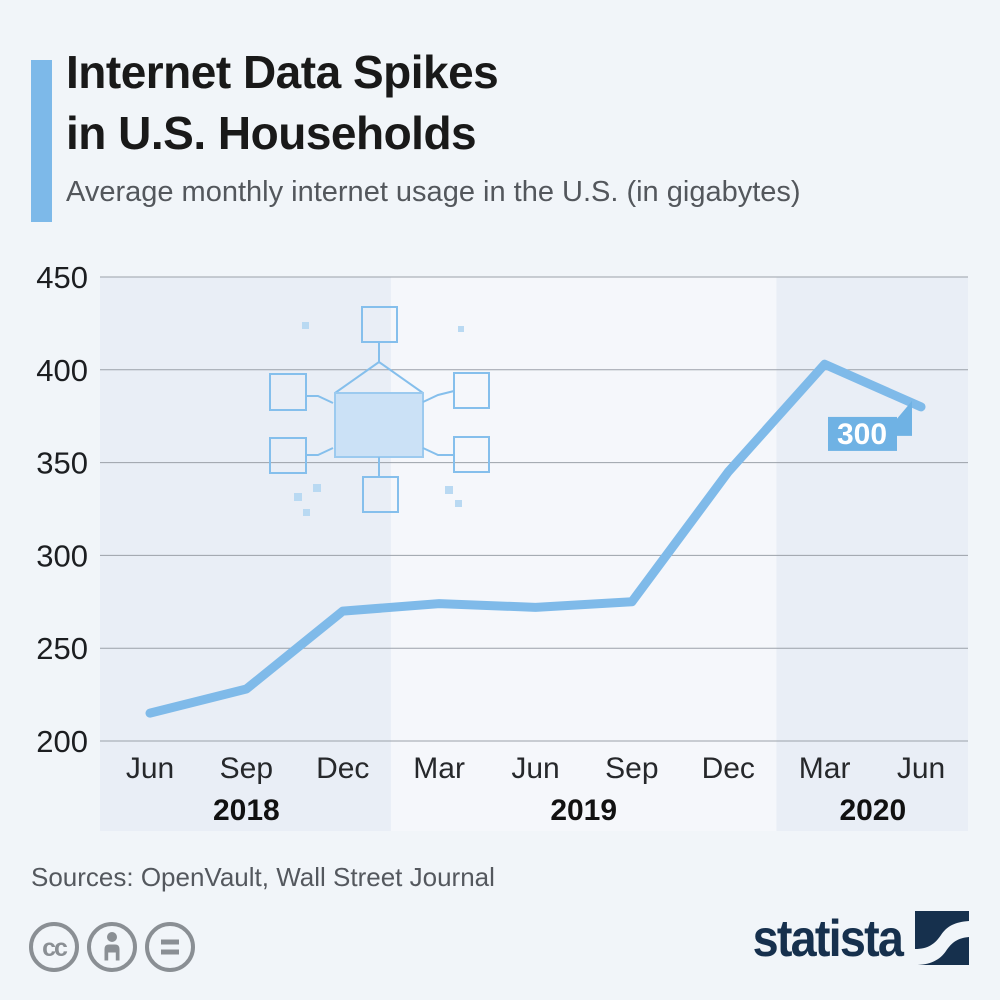 The width and height of the screenshot is (1000, 1000). I want to click on y-tick-label: 450, so click(62, 277).